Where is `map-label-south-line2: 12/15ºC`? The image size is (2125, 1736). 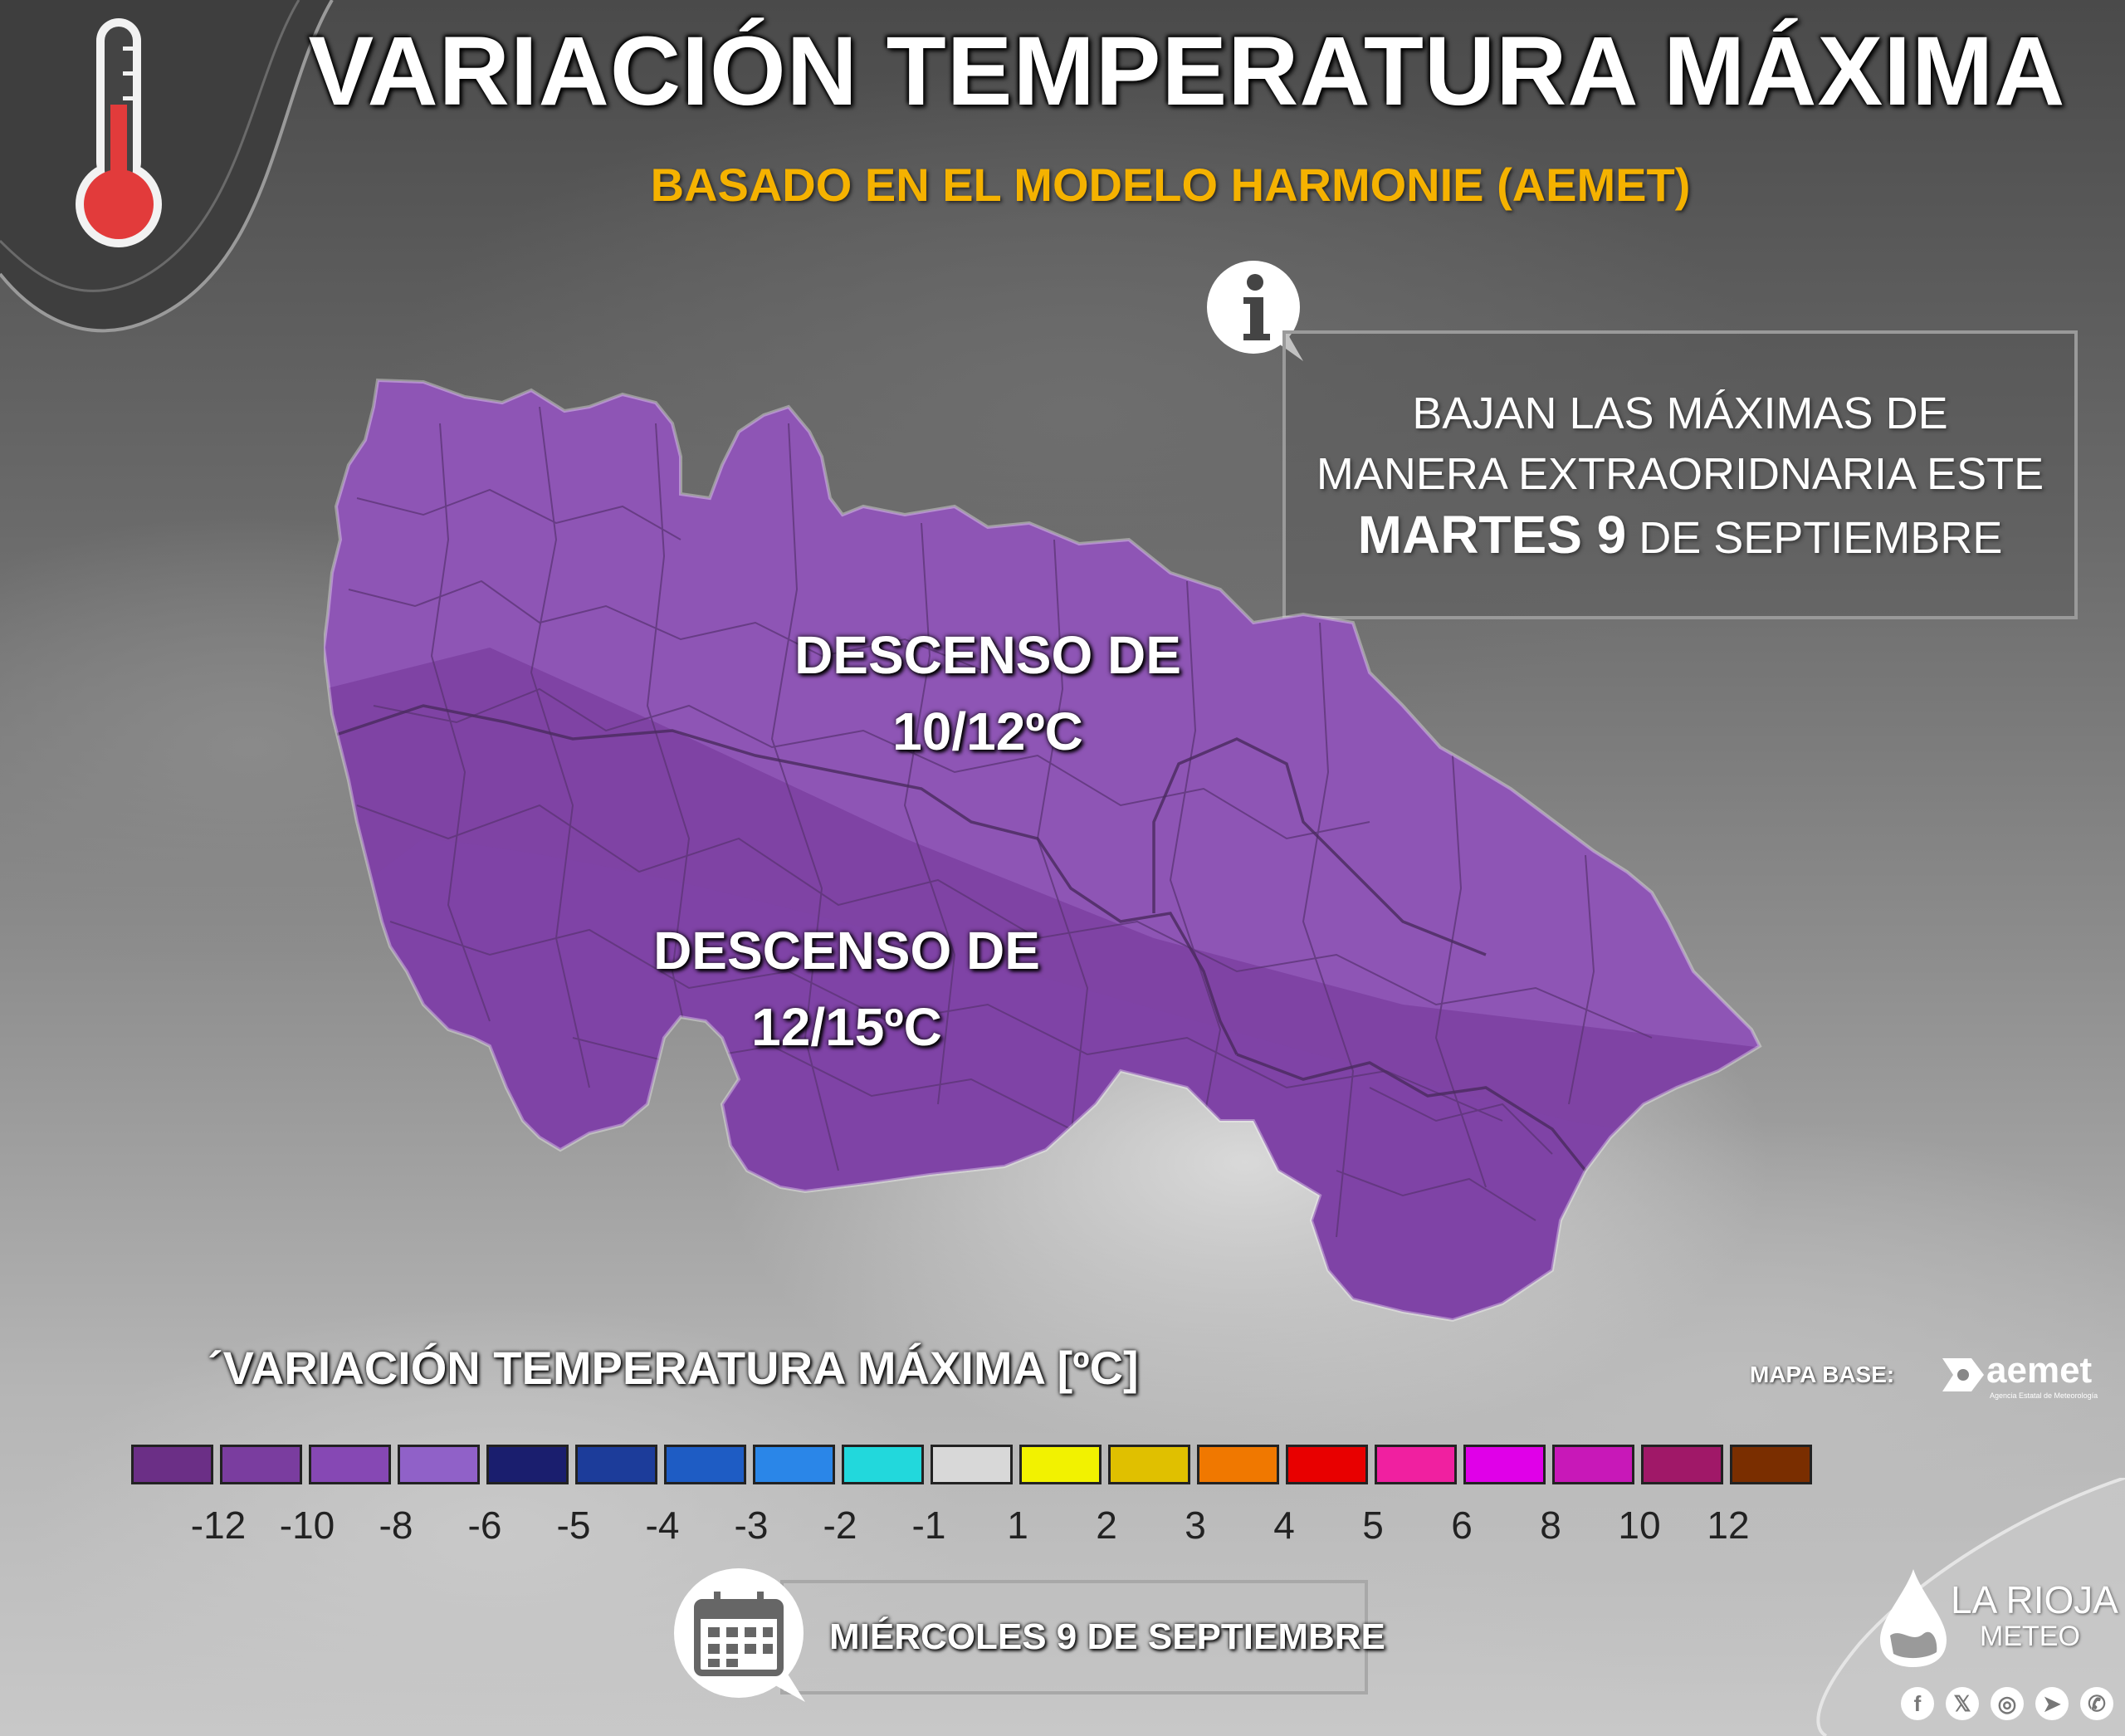 map-label-south-line2: 12/15ºC is located at coordinates (846, 1027).